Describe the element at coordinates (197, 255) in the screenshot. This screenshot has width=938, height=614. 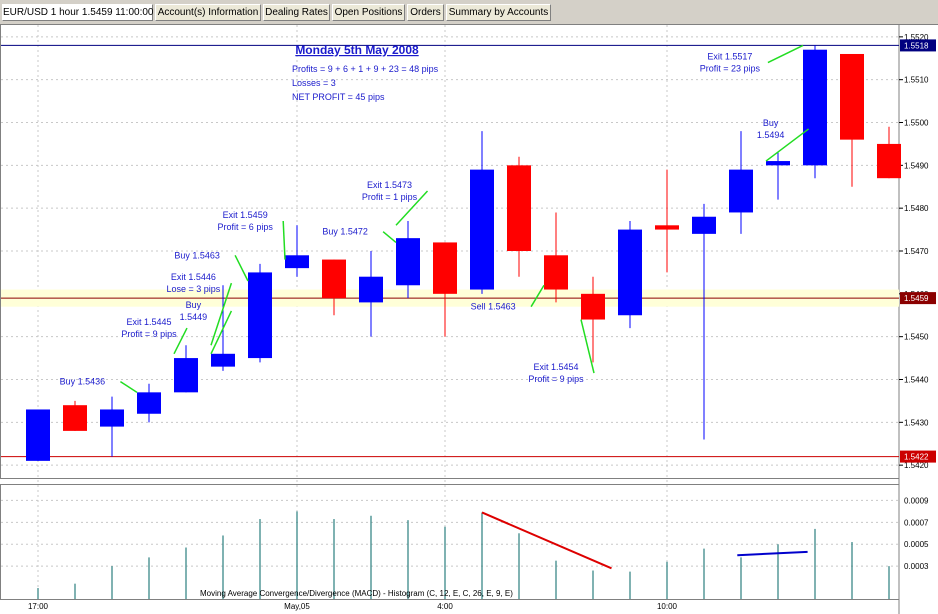
I see `annotation-label: Buy 1.5463` at that location.